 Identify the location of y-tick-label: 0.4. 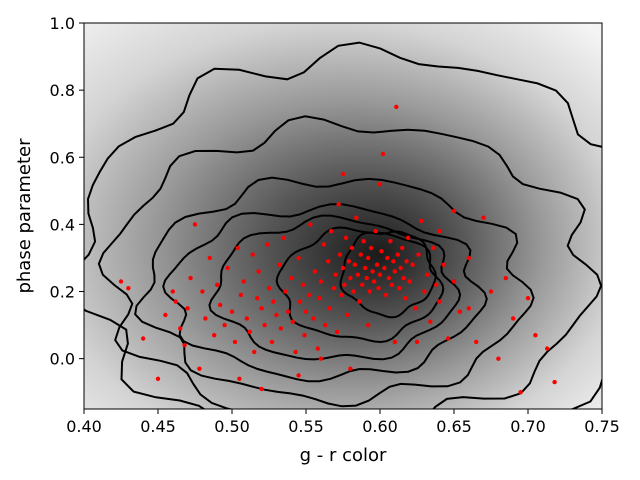
(62, 224).